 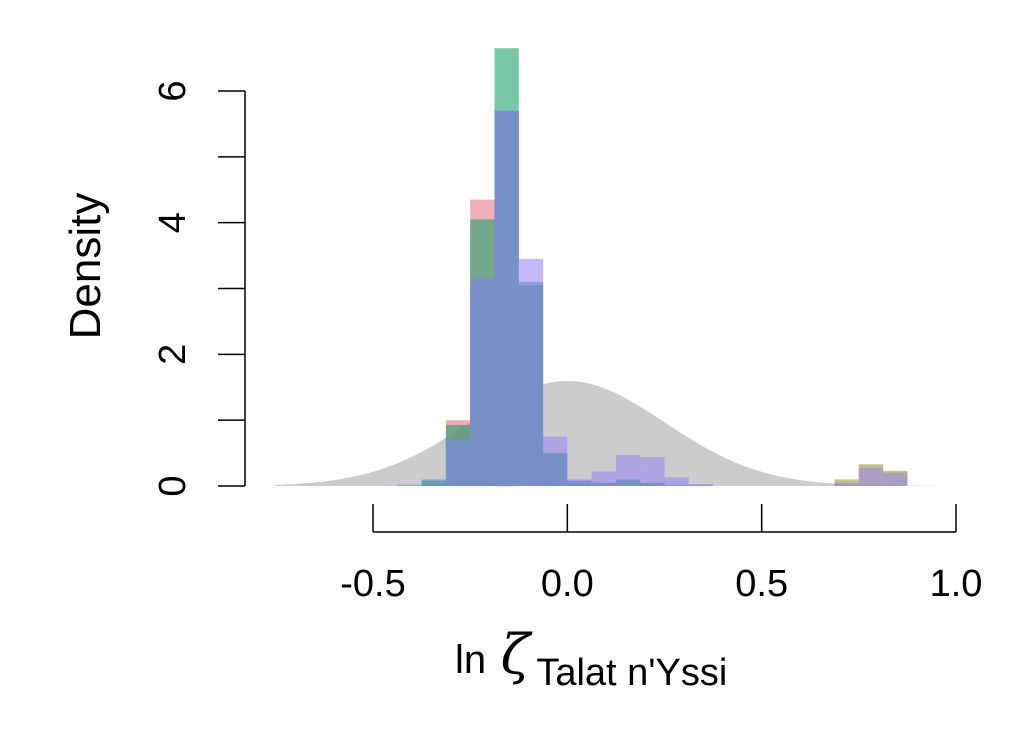 What do you see at coordinates (173, 354) in the screenshot?
I see `y-tick-label: 2` at bounding box center [173, 354].